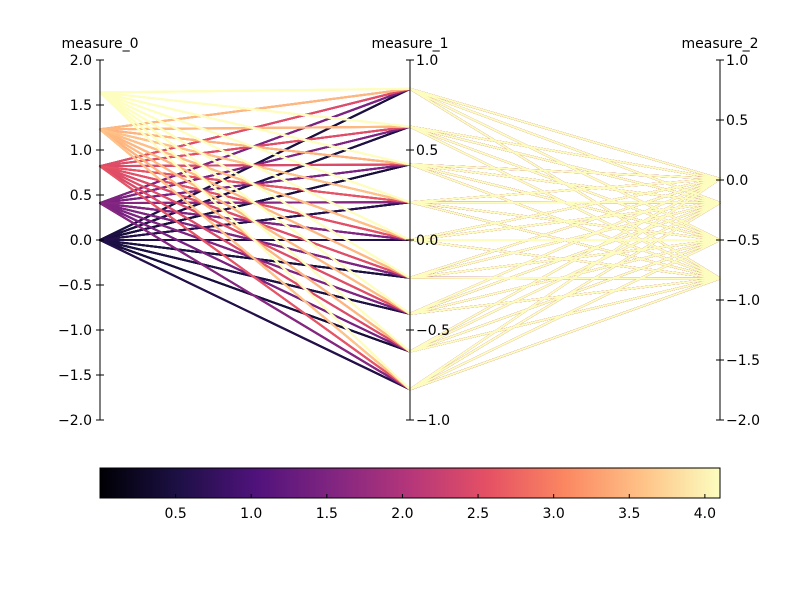 The image size is (800, 600). Describe the element at coordinates (81, 106) in the screenshot. I see `axis-tick-label: 1.5` at that location.